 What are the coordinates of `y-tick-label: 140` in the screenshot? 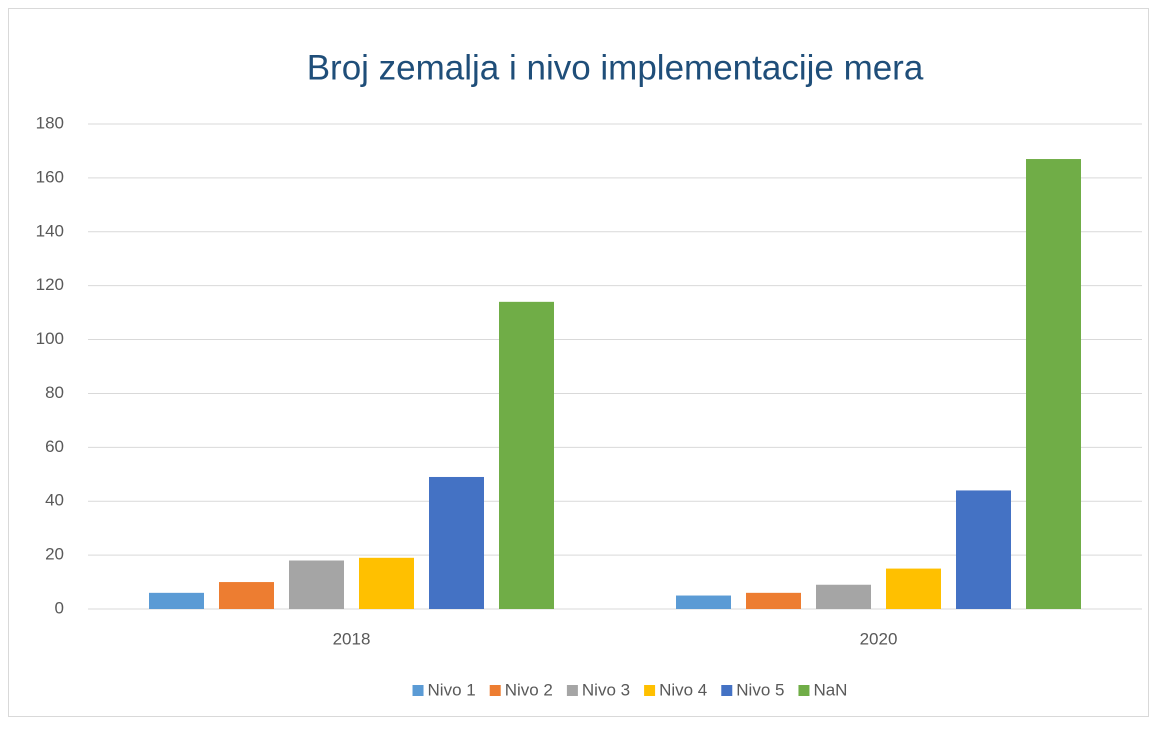 It's located at (50, 230).